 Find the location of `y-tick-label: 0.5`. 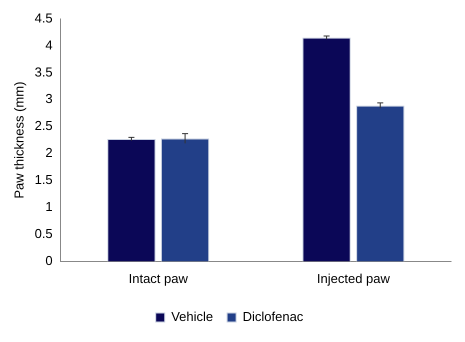

y-tick-label: 0.5 is located at coordinates (43, 234).